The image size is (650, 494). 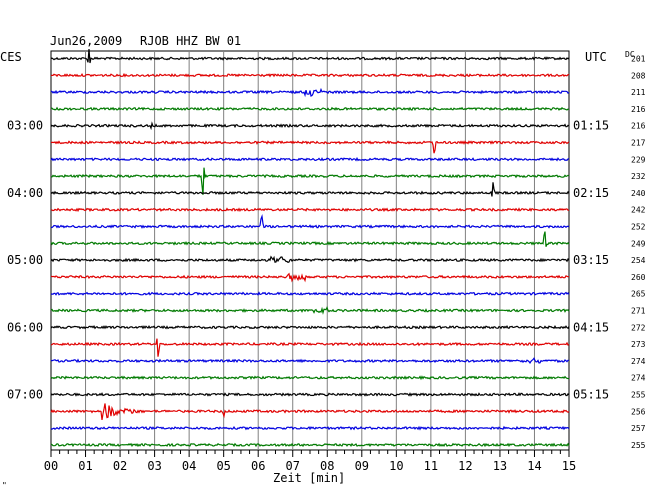 I want to click on right-time-label: 01:15, so click(x=591, y=126).